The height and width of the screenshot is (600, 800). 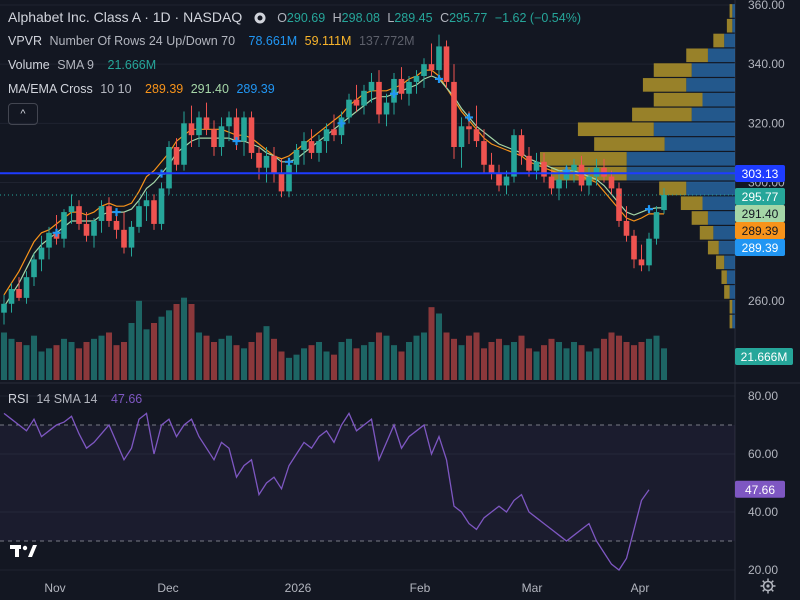 I want to click on eye-icon, so click(x=261, y=19).